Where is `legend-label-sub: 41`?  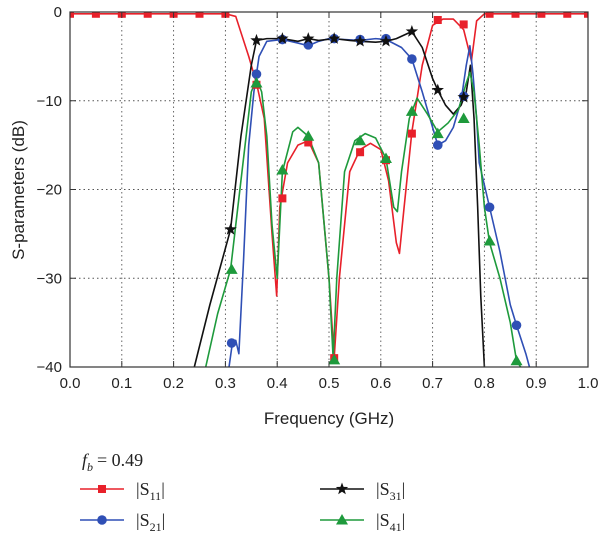 legend-label-sub: 41 is located at coordinates (396, 527).